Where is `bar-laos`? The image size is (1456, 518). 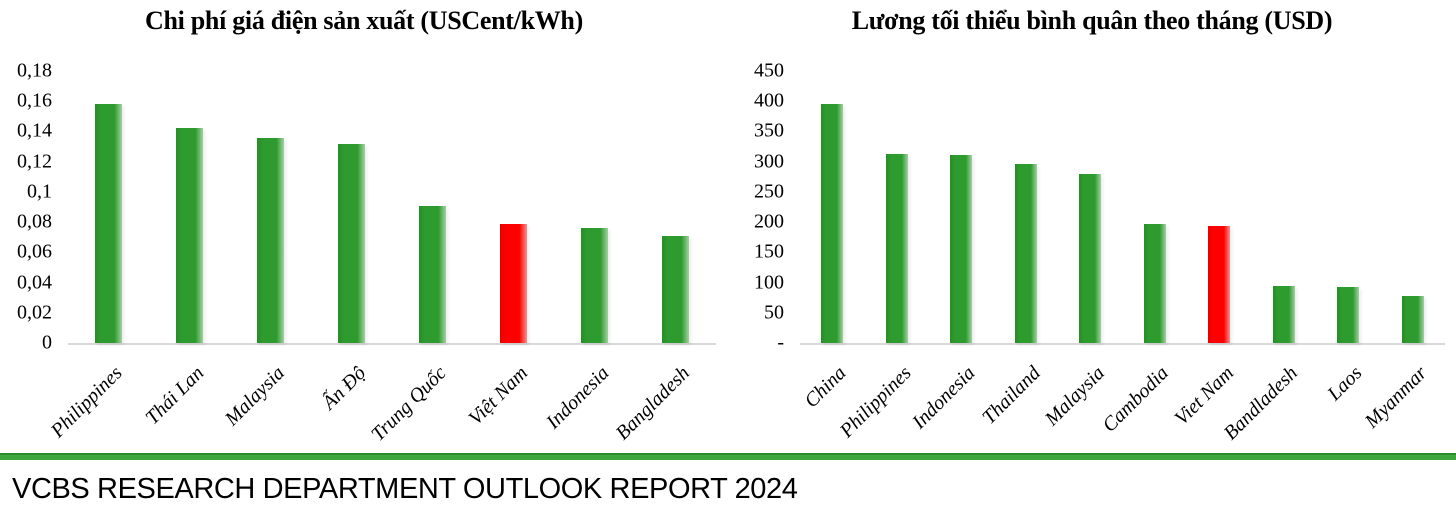 bar-laos is located at coordinates (1348, 314).